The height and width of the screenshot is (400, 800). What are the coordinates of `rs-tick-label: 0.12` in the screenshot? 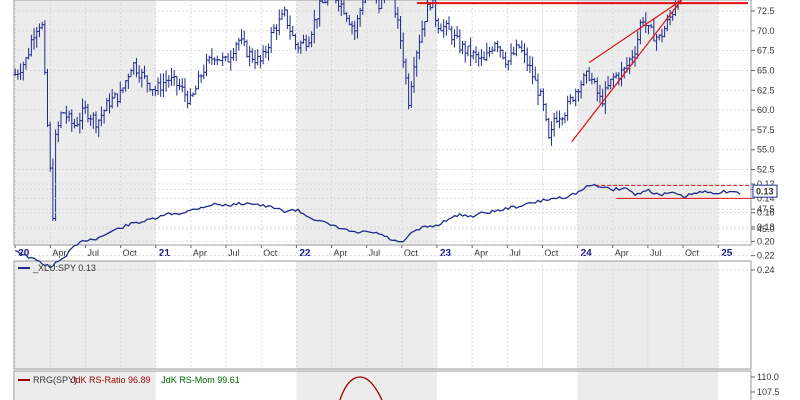 It's located at (766, 184).